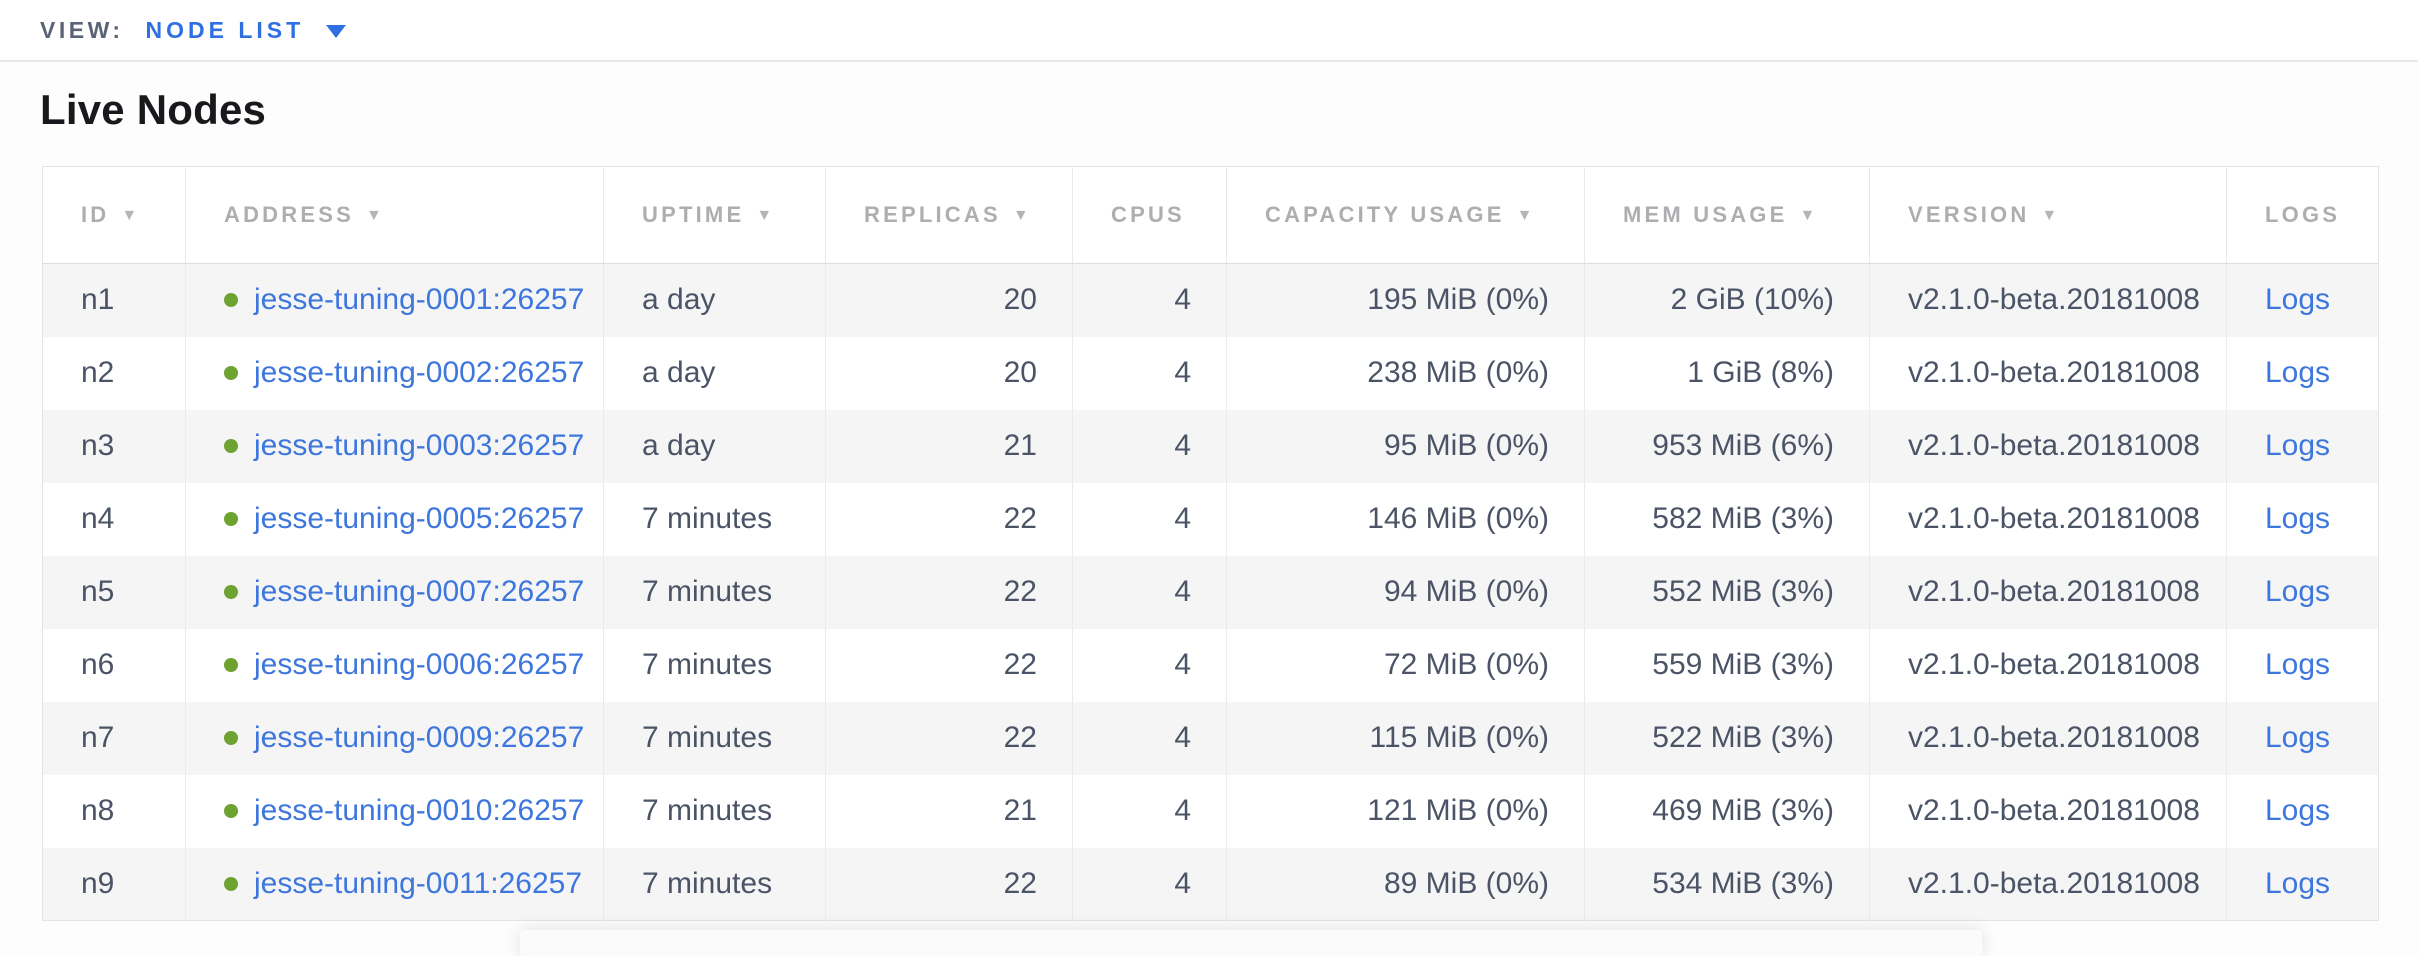 The height and width of the screenshot is (956, 2418). What do you see at coordinates (419, 518) in the screenshot?
I see `address-link: jesse-tuning-0005:26257` at bounding box center [419, 518].